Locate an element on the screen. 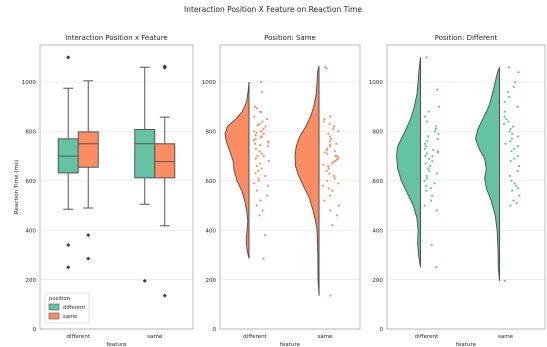 This screenshot has width=547, height=347. box-different-different is located at coordinates (68, 162).